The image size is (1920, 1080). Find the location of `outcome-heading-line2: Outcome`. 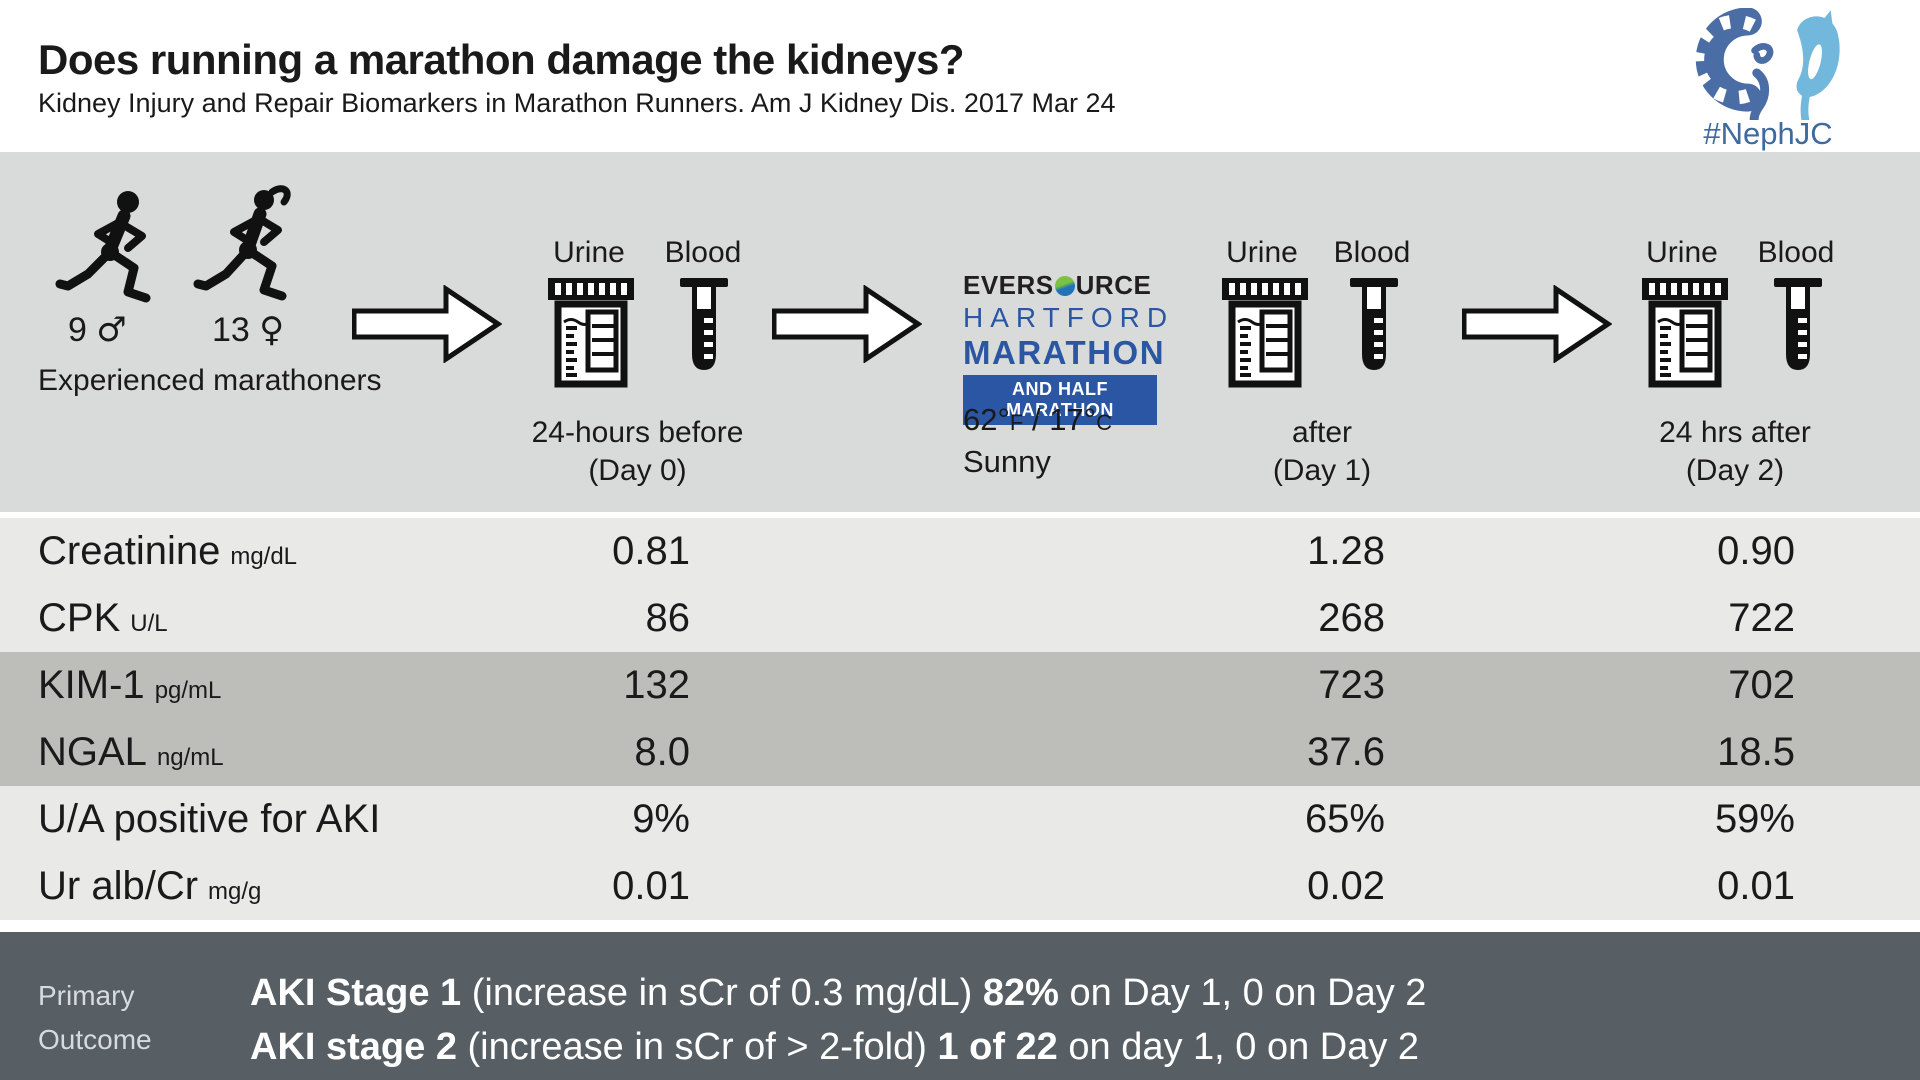

outcome-heading-line2: Outcome is located at coordinates (95, 1039).